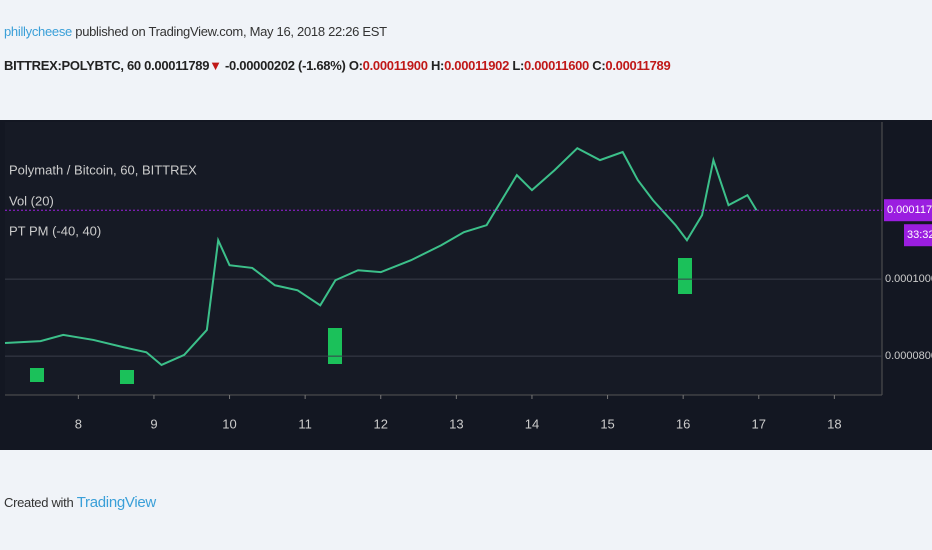 Image resolution: width=932 pixels, height=550 pixels. I want to click on x-tick-label: 16, so click(683, 423).